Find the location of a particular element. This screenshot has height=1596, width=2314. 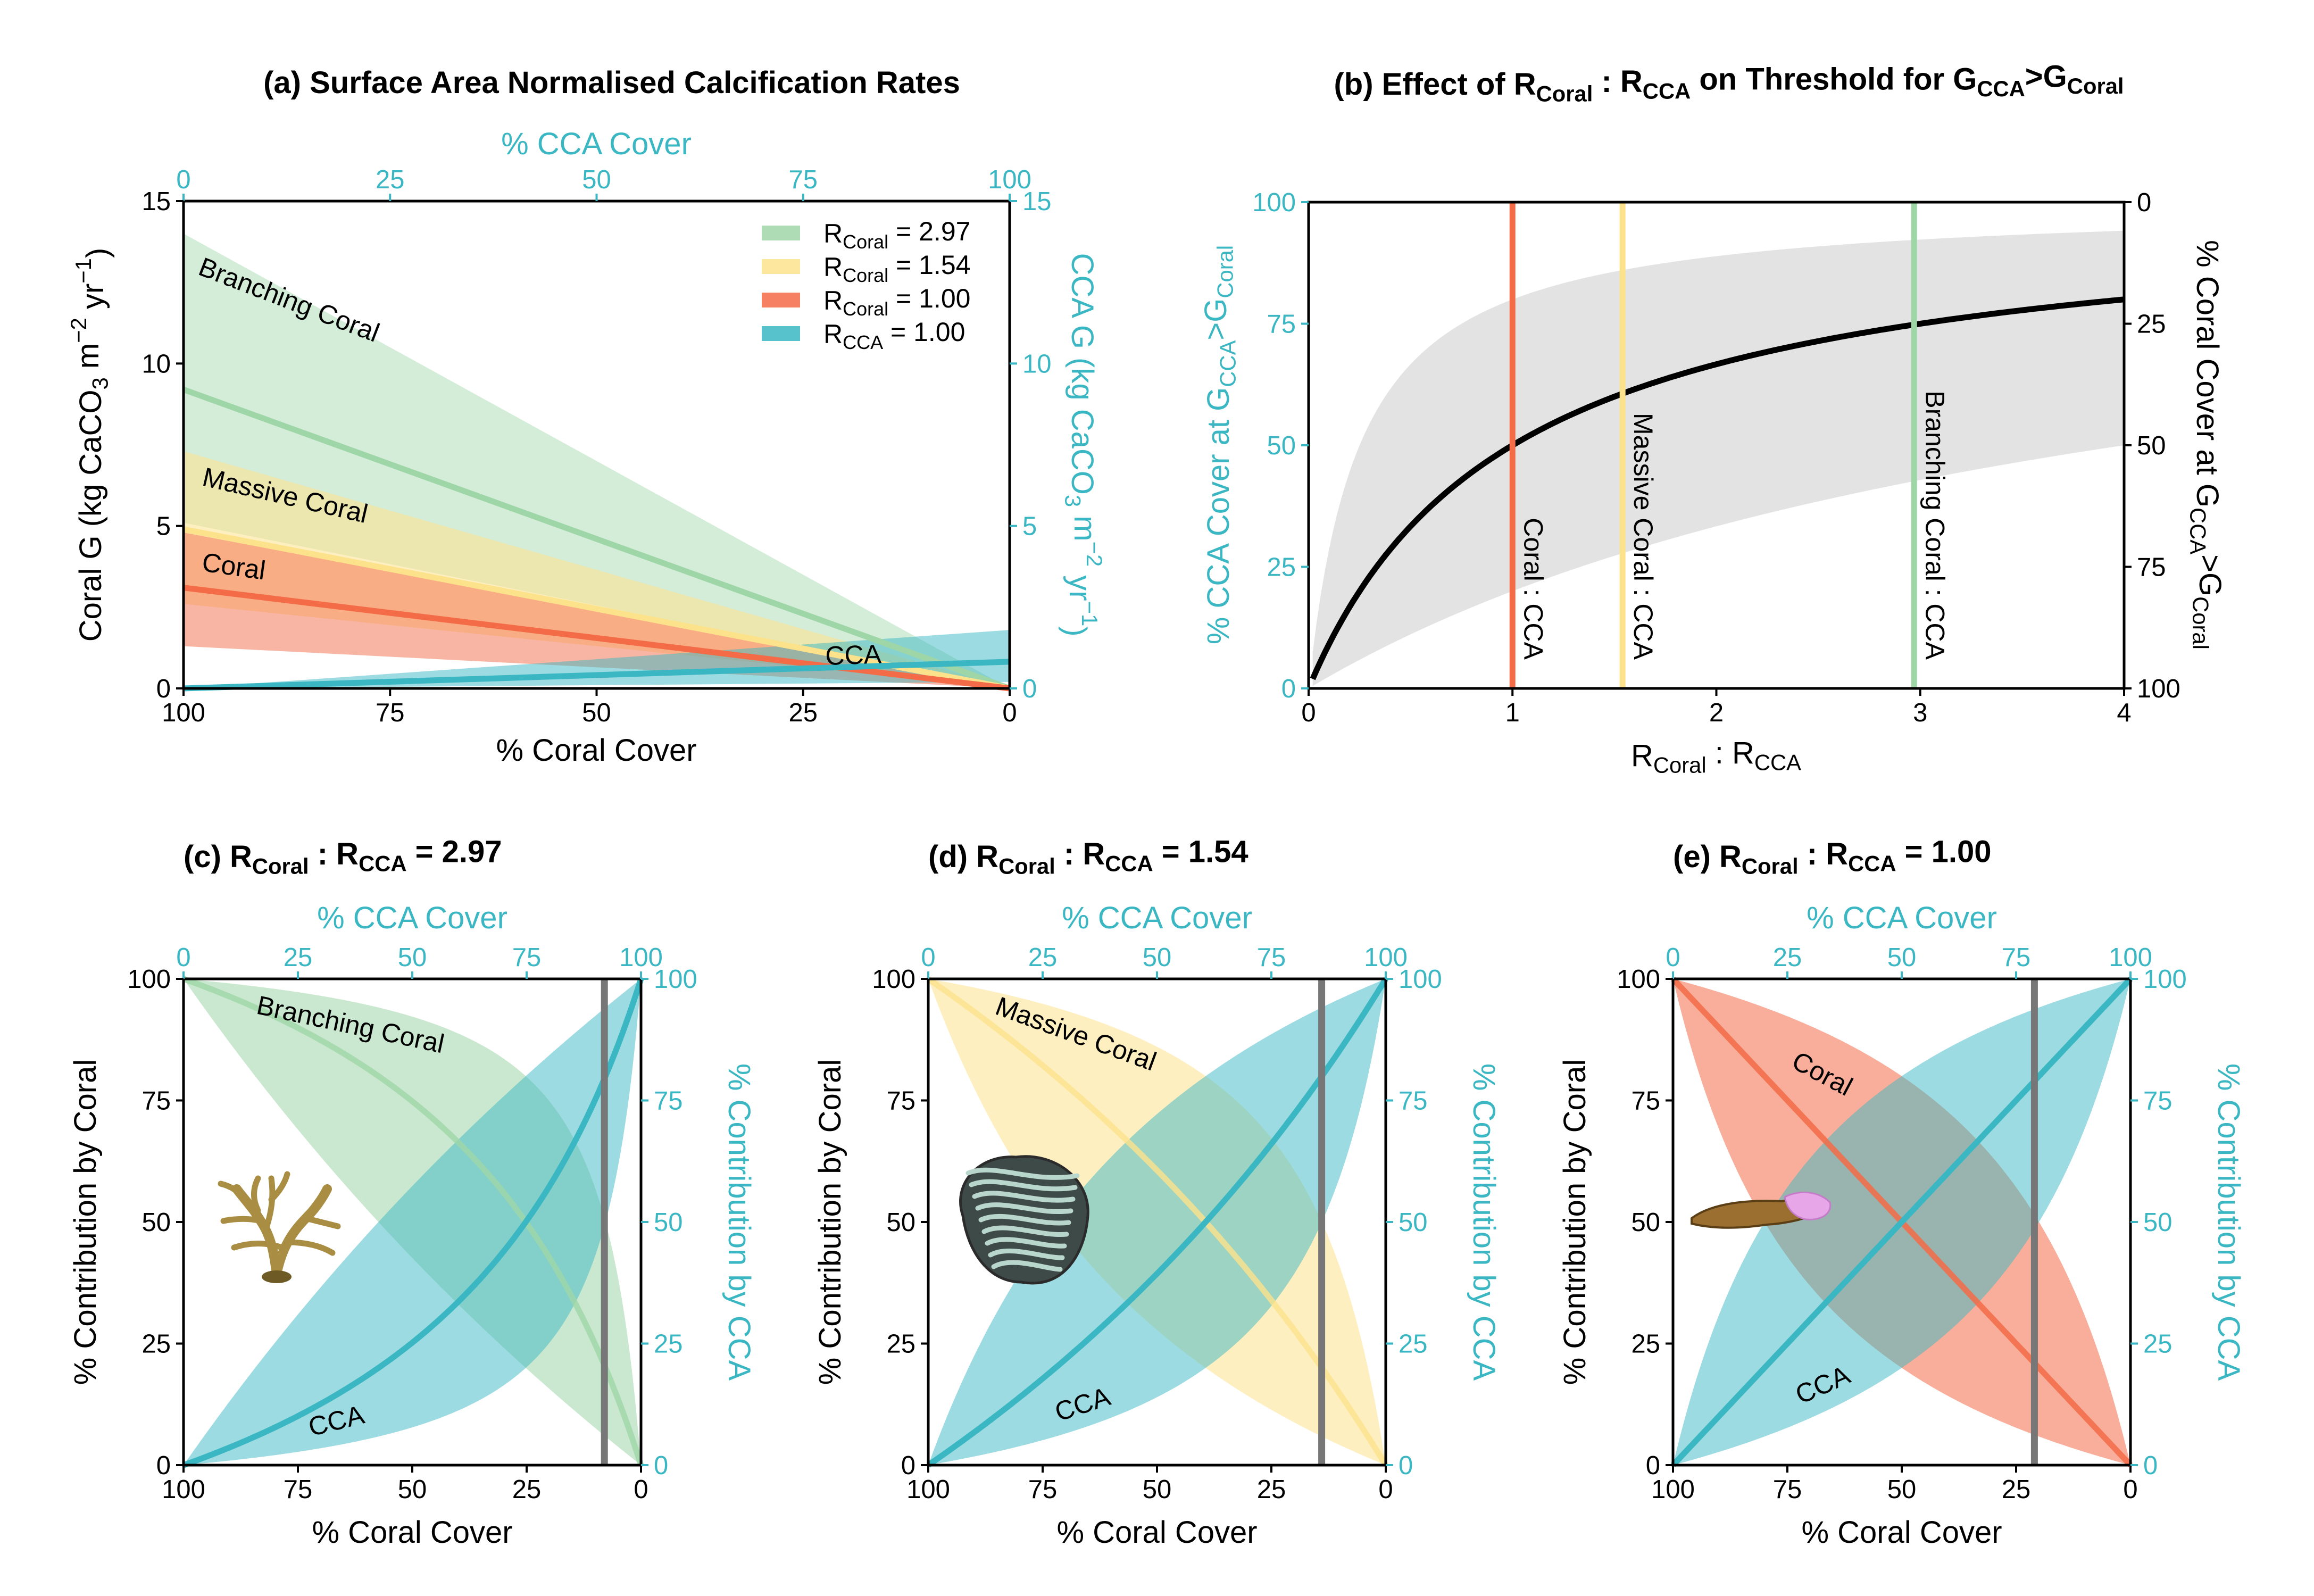

panel-title: (c) RCoral : RCCA = 2.97 is located at coordinates (343, 856).